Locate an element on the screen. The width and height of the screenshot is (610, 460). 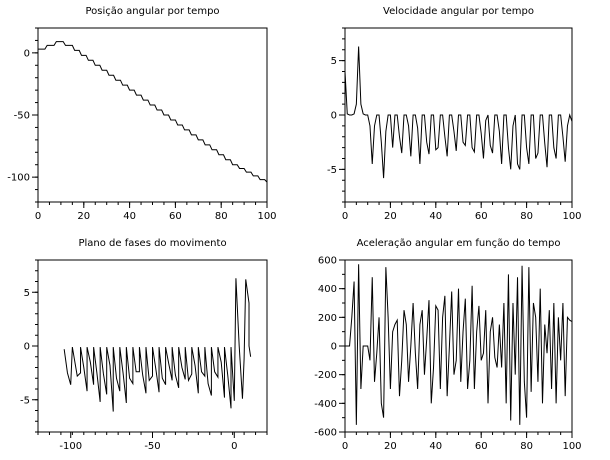
y-tick-label: -600 is located at coordinates (325, 433).